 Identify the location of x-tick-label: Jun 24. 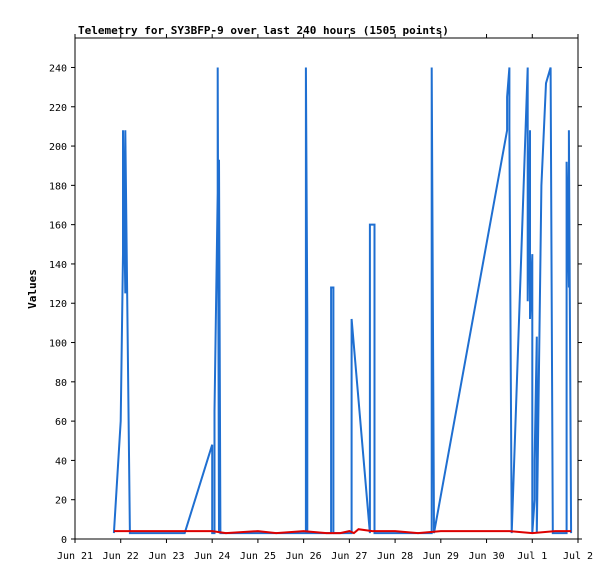
(212, 556).